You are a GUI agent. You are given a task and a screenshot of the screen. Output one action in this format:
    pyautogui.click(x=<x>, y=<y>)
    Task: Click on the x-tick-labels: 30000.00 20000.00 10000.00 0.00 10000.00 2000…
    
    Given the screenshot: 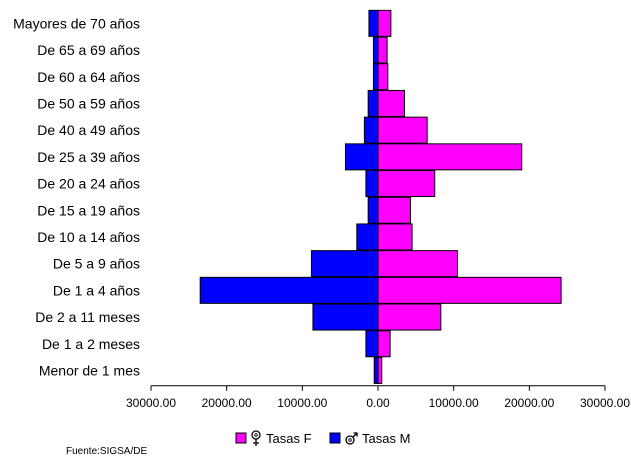 What is the action you would take?
    pyautogui.click(x=378, y=403)
    